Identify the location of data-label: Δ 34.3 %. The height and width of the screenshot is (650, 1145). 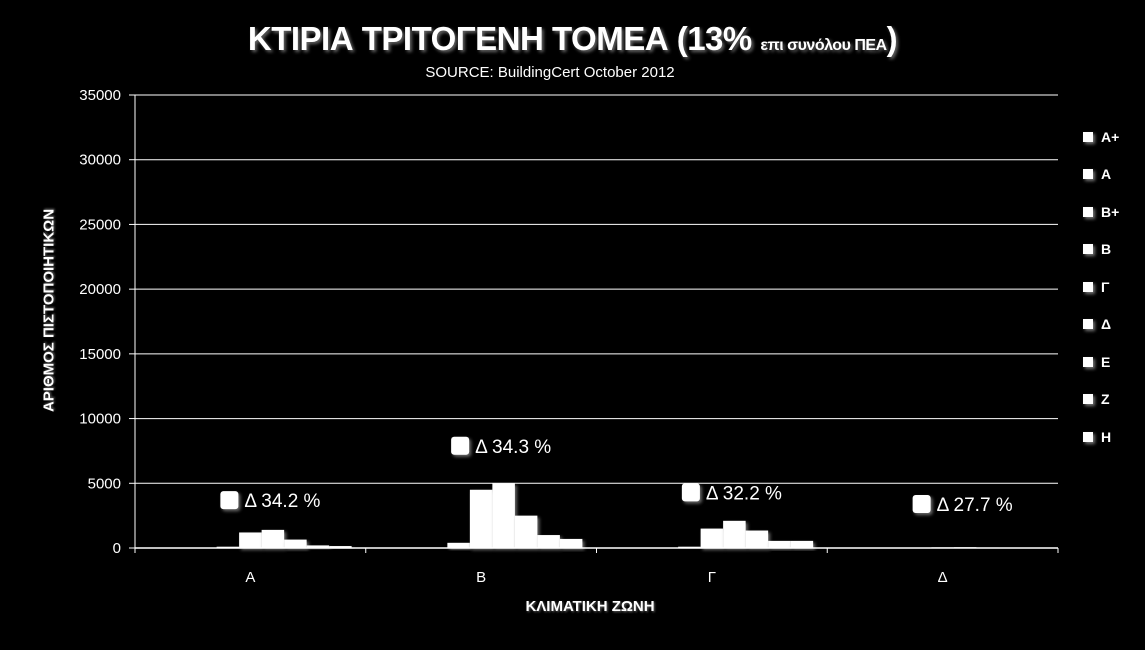
(513, 447).